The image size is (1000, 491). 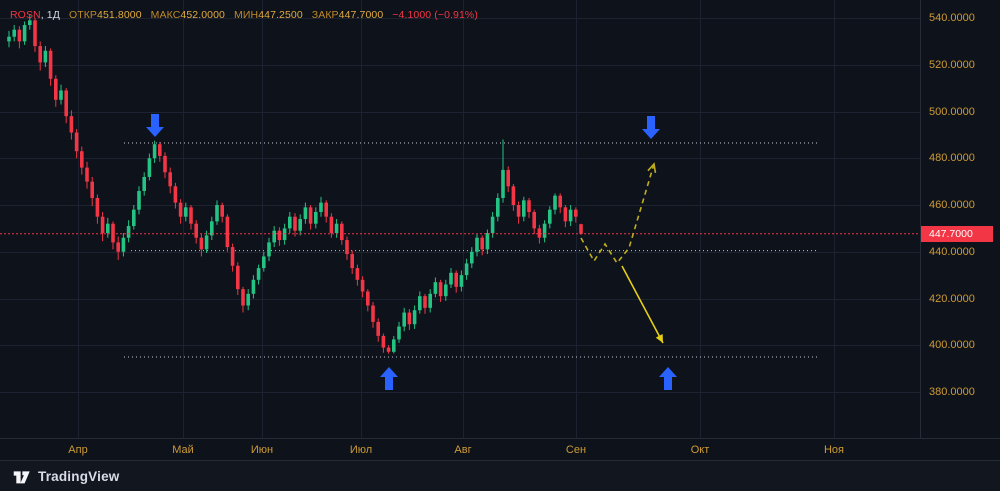 I want to click on low-label: МИН, so click(x=246, y=15).